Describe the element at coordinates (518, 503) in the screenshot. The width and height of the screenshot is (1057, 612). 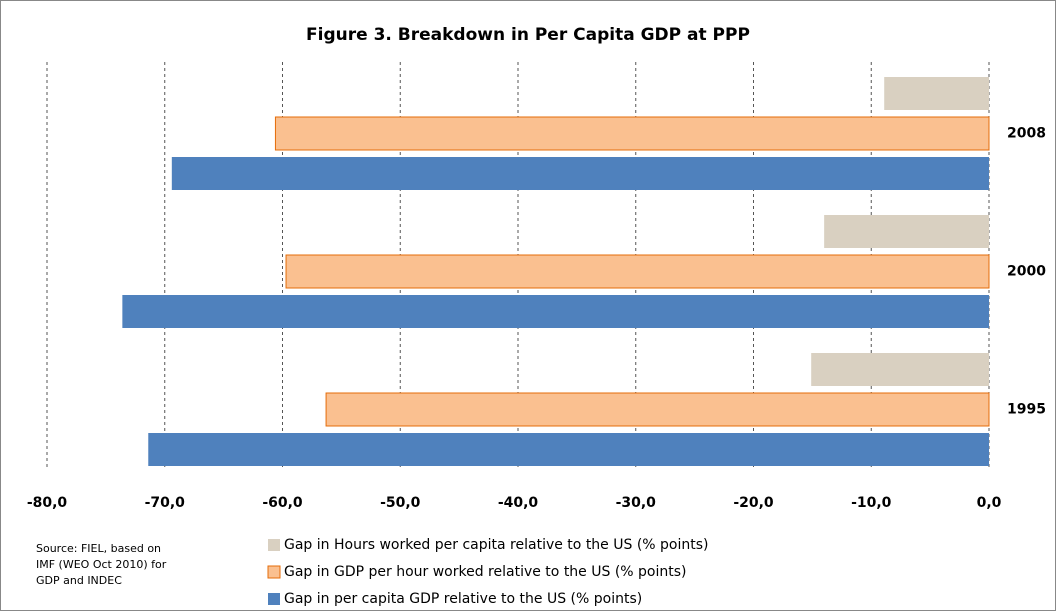
I see `x-tick-label: -40,0` at that location.